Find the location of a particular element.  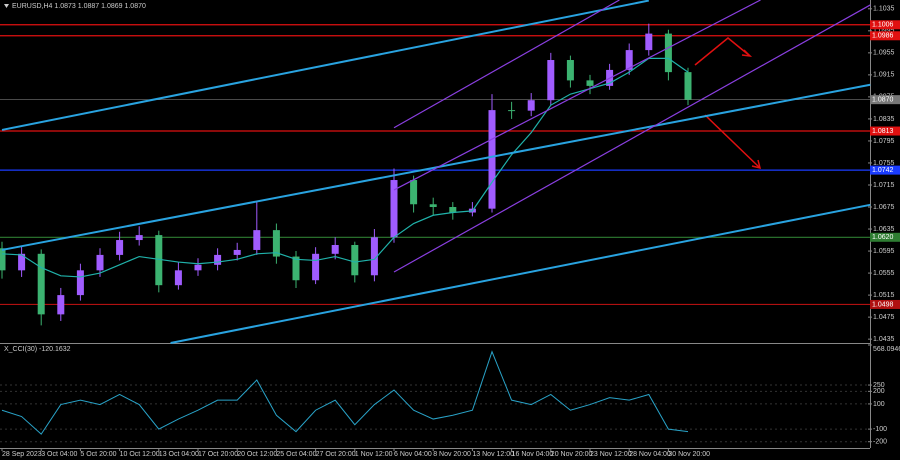

cci-line is located at coordinates (345, 392).